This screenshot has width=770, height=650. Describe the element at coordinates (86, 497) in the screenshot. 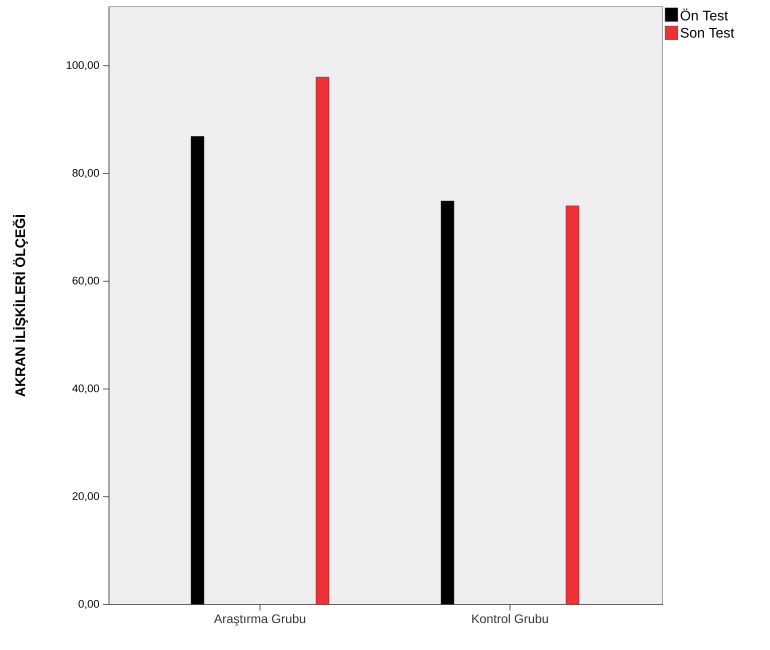

I see `y-tick-label: 20,00` at that location.